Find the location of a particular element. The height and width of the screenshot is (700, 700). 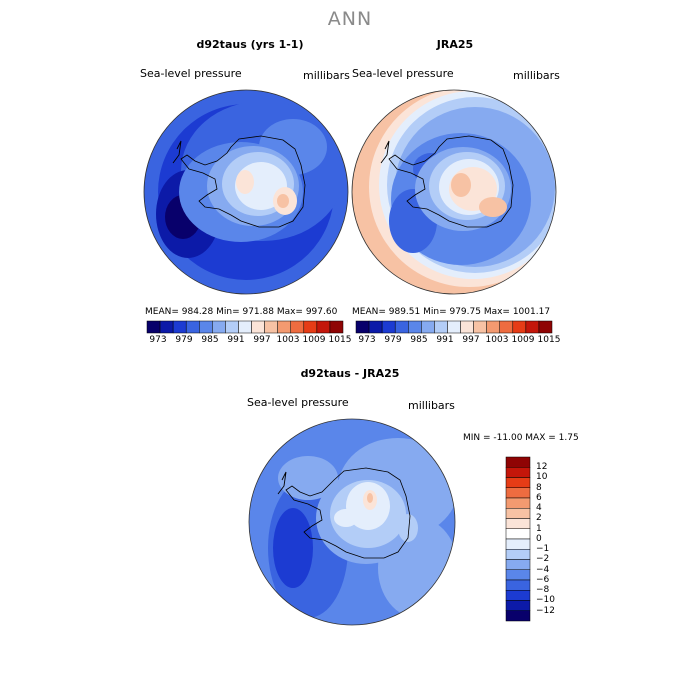

colorbar-tick: 12 is located at coordinates (542, 467).